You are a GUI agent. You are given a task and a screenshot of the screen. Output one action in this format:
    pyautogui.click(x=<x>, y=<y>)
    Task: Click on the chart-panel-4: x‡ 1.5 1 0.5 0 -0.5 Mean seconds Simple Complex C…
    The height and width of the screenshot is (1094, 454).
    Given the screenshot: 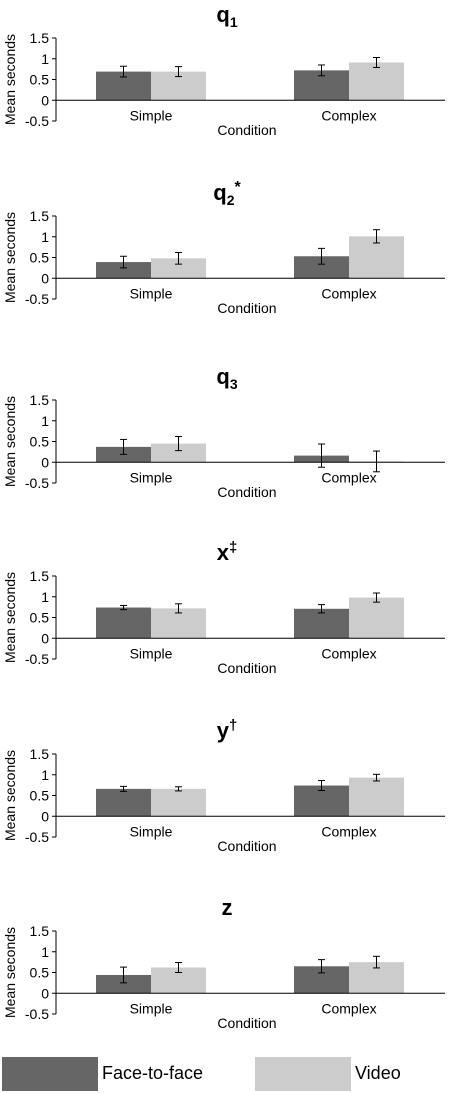 What is the action you would take?
    pyautogui.click(x=223, y=607)
    